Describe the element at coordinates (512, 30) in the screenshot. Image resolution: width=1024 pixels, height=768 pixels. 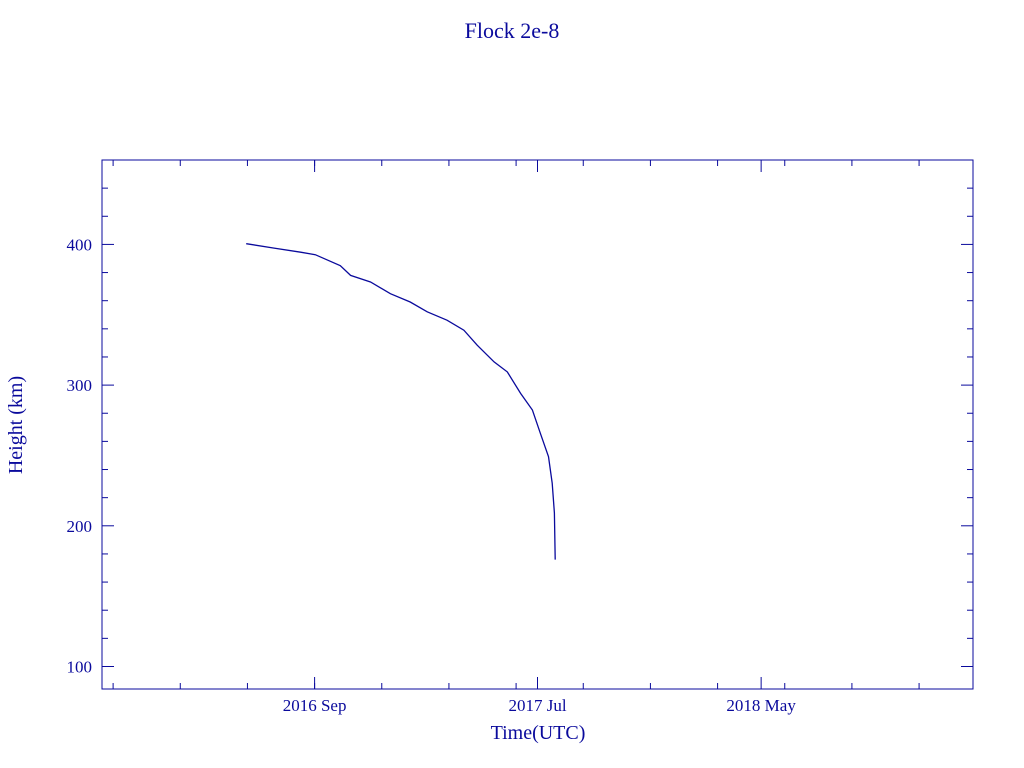
I see `chart-title: Flock 2e-8` at that location.